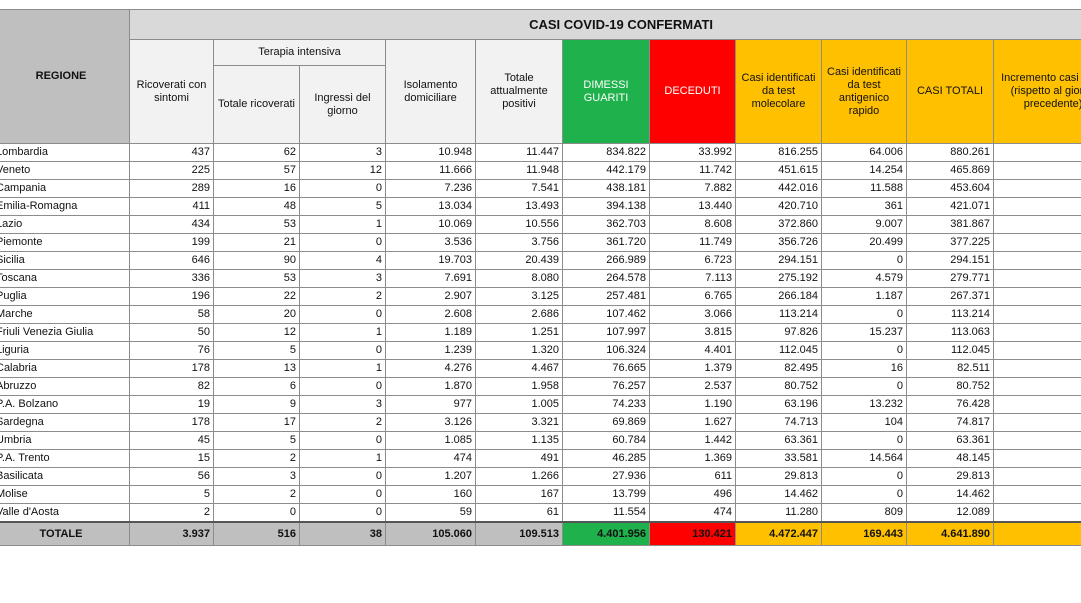 The width and height of the screenshot is (1081, 603). Describe the element at coordinates (692, 404) in the screenshot. I see `value-cell: 1.190` at that location.